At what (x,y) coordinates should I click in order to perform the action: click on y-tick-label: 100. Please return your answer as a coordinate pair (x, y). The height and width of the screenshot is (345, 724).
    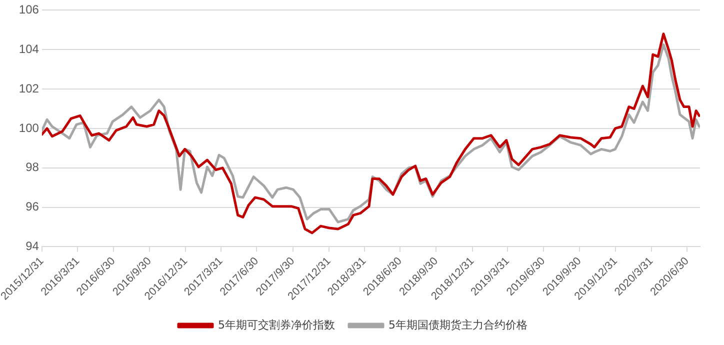
    Looking at the image, I should click on (29, 127).